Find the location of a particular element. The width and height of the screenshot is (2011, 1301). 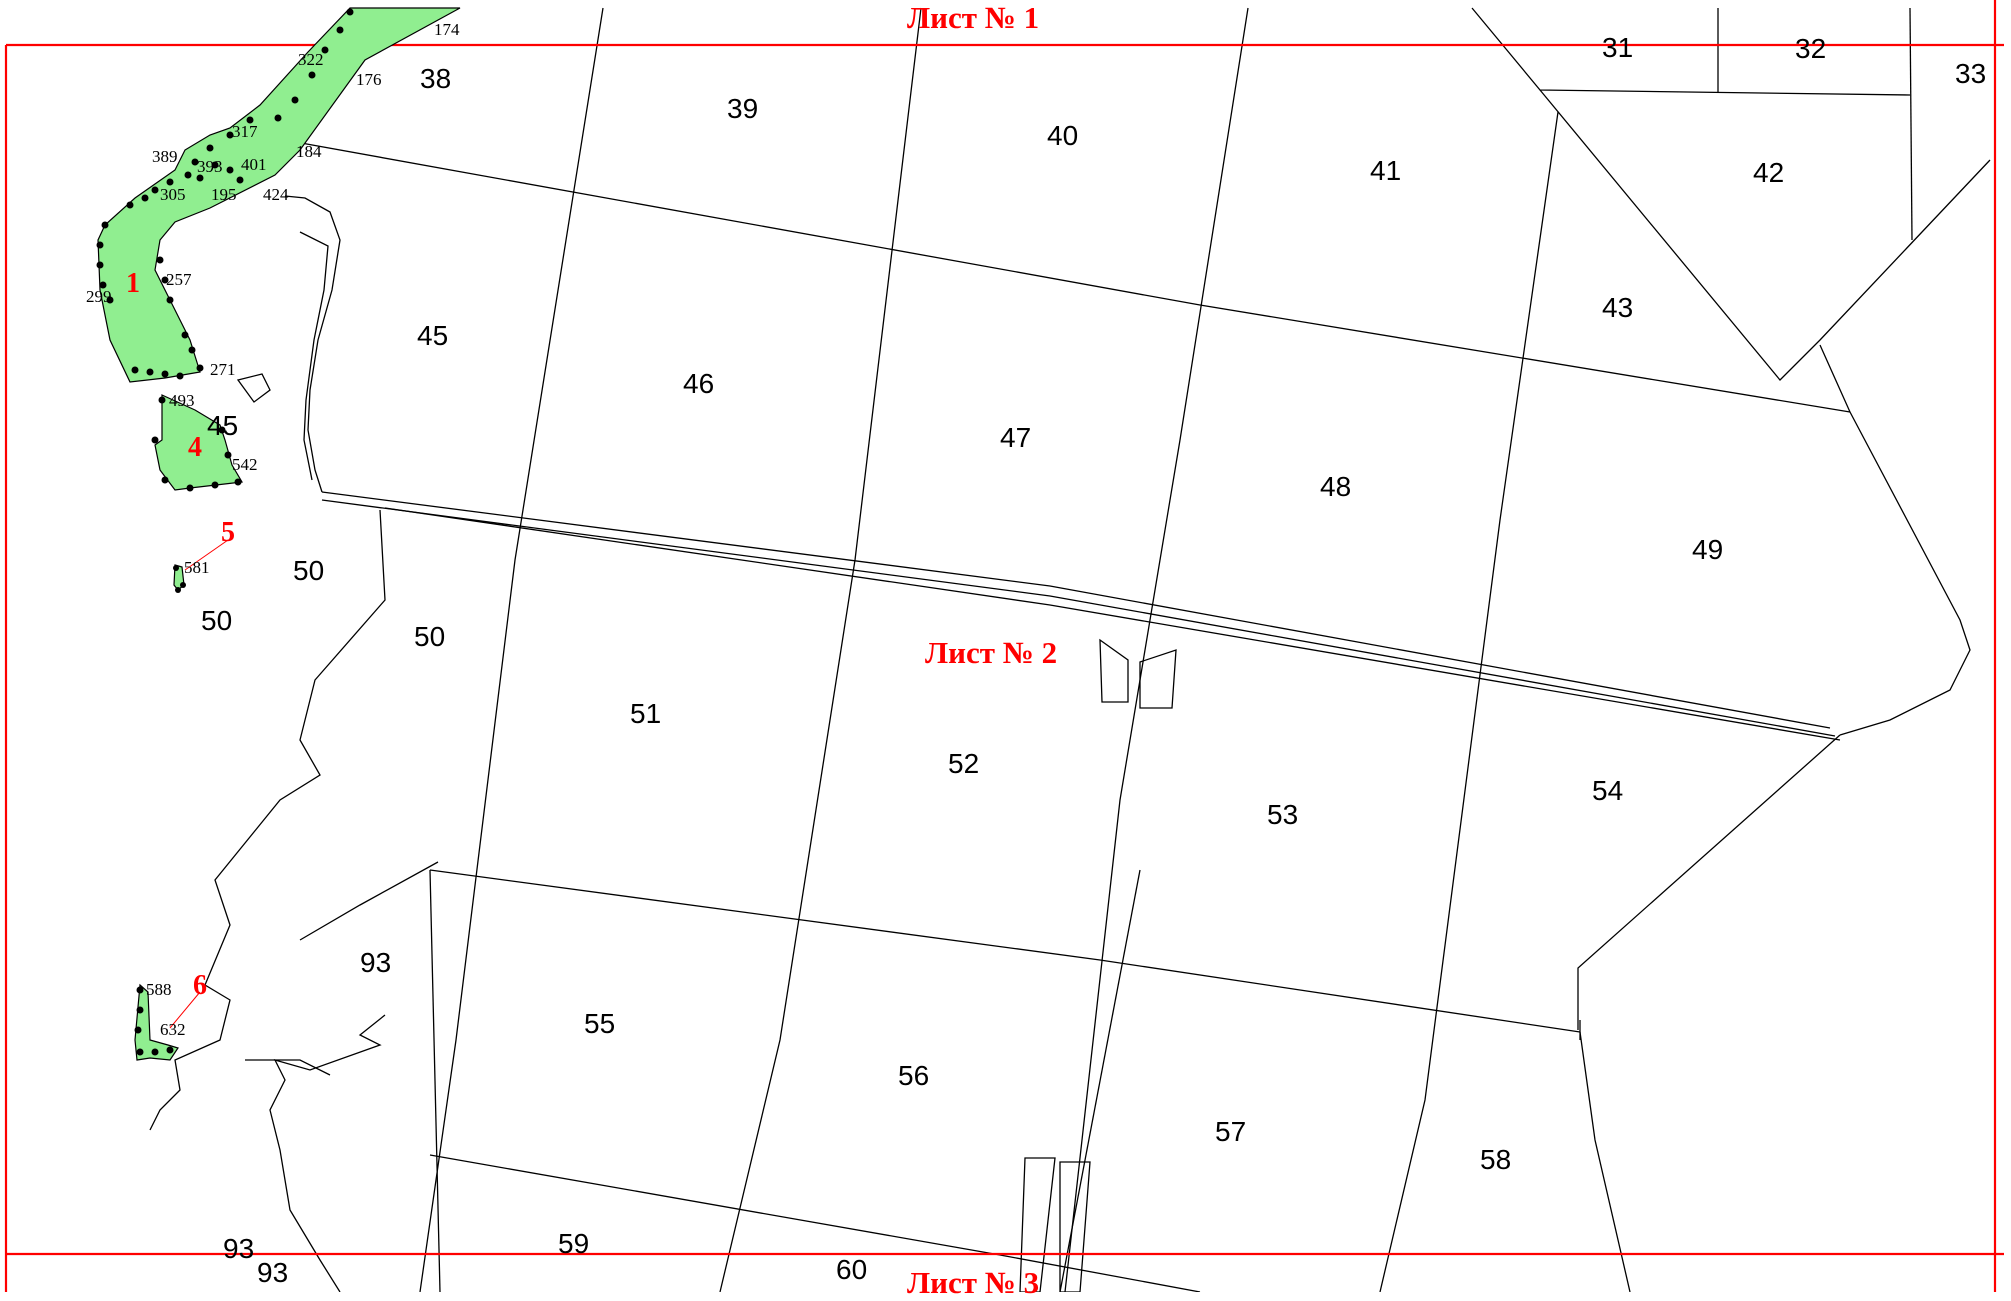

point-317: 317 is located at coordinates (245, 131).